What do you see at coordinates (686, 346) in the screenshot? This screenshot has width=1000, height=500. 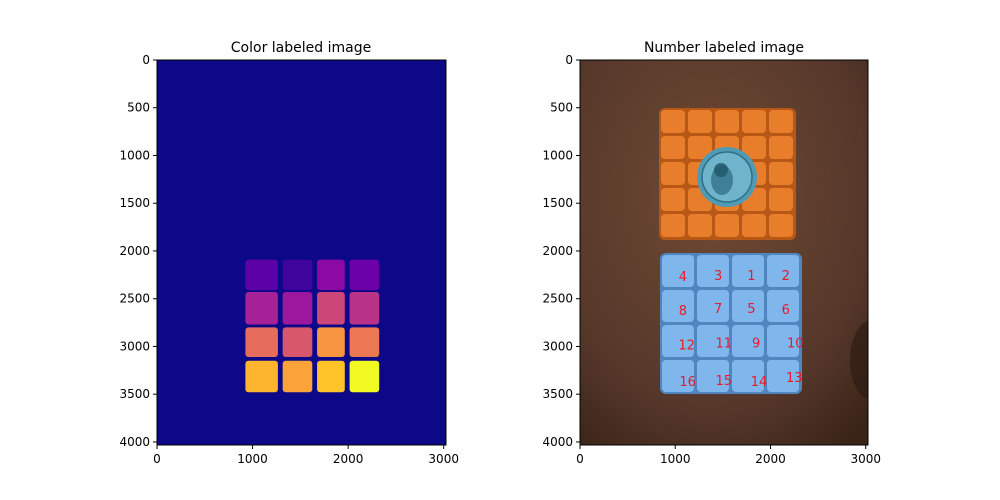 I see `number-label: 12` at bounding box center [686, 346].